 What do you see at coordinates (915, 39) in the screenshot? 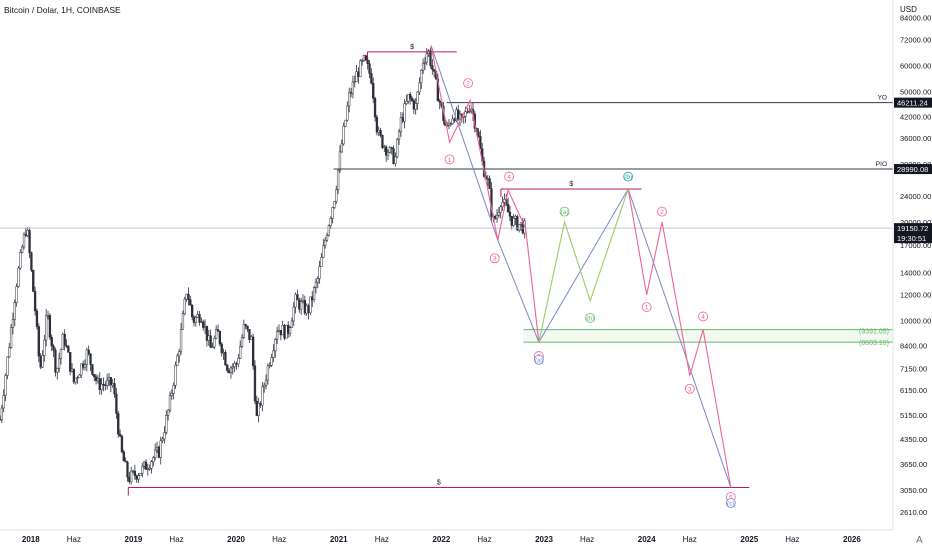
I see `y-tick-label: 72000.00` at bounding box center [915, 39].